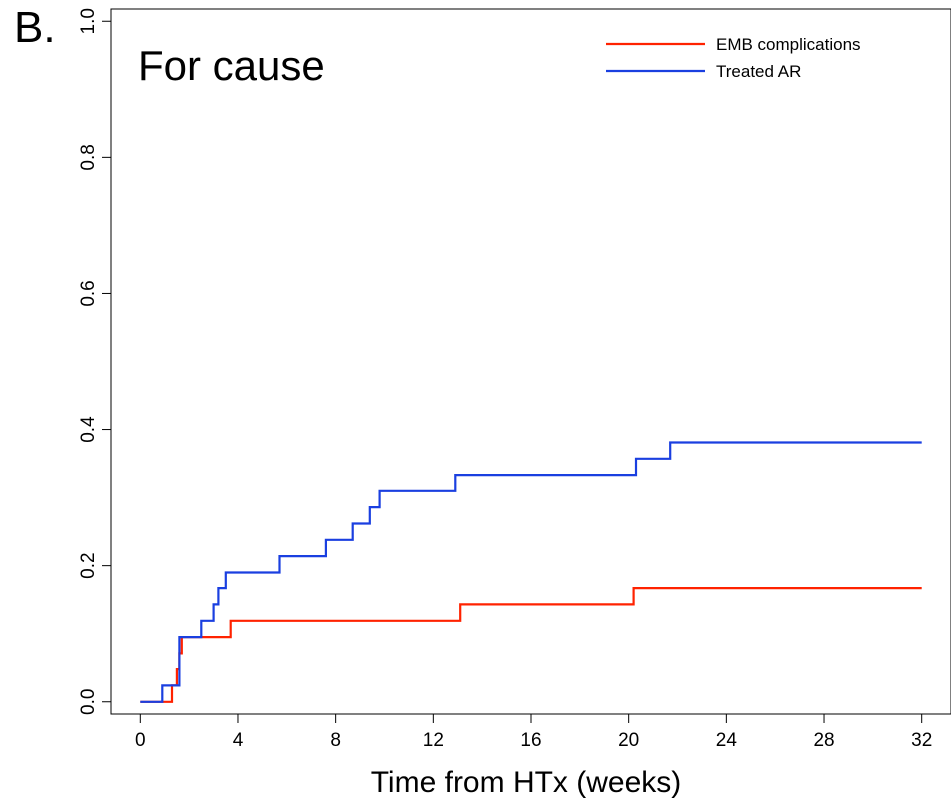 The image size is (951, 806). Describe the element at coordinates (628, 740) in the screenshot. I see `x-tick-label: 20` at that location.